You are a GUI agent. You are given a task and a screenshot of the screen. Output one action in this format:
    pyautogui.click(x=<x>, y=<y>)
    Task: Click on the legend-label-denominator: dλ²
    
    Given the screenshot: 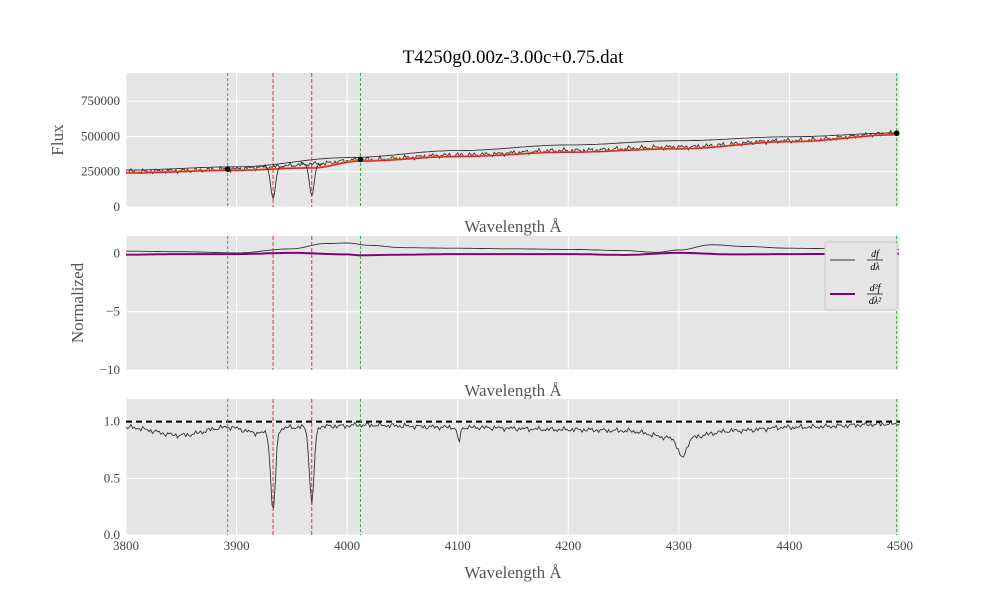 What is the action you would take?
    pyautogui.click(x=875, y=301)
    